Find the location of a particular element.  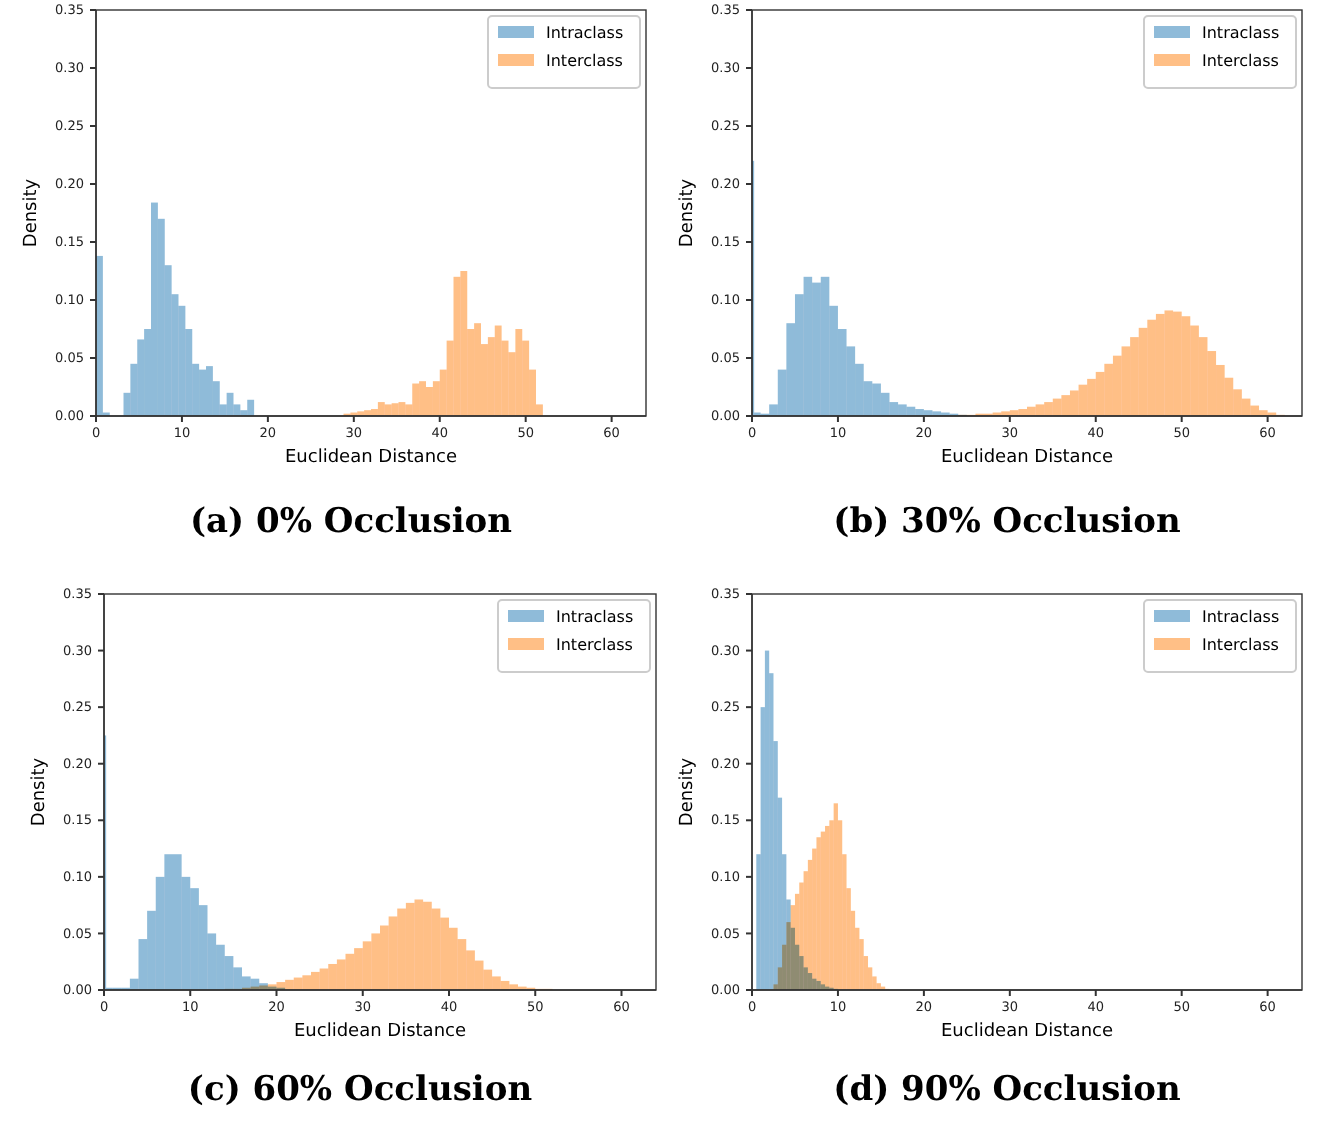

text: (d) 90% Occlusion is located at coordinates (1007, 1090).